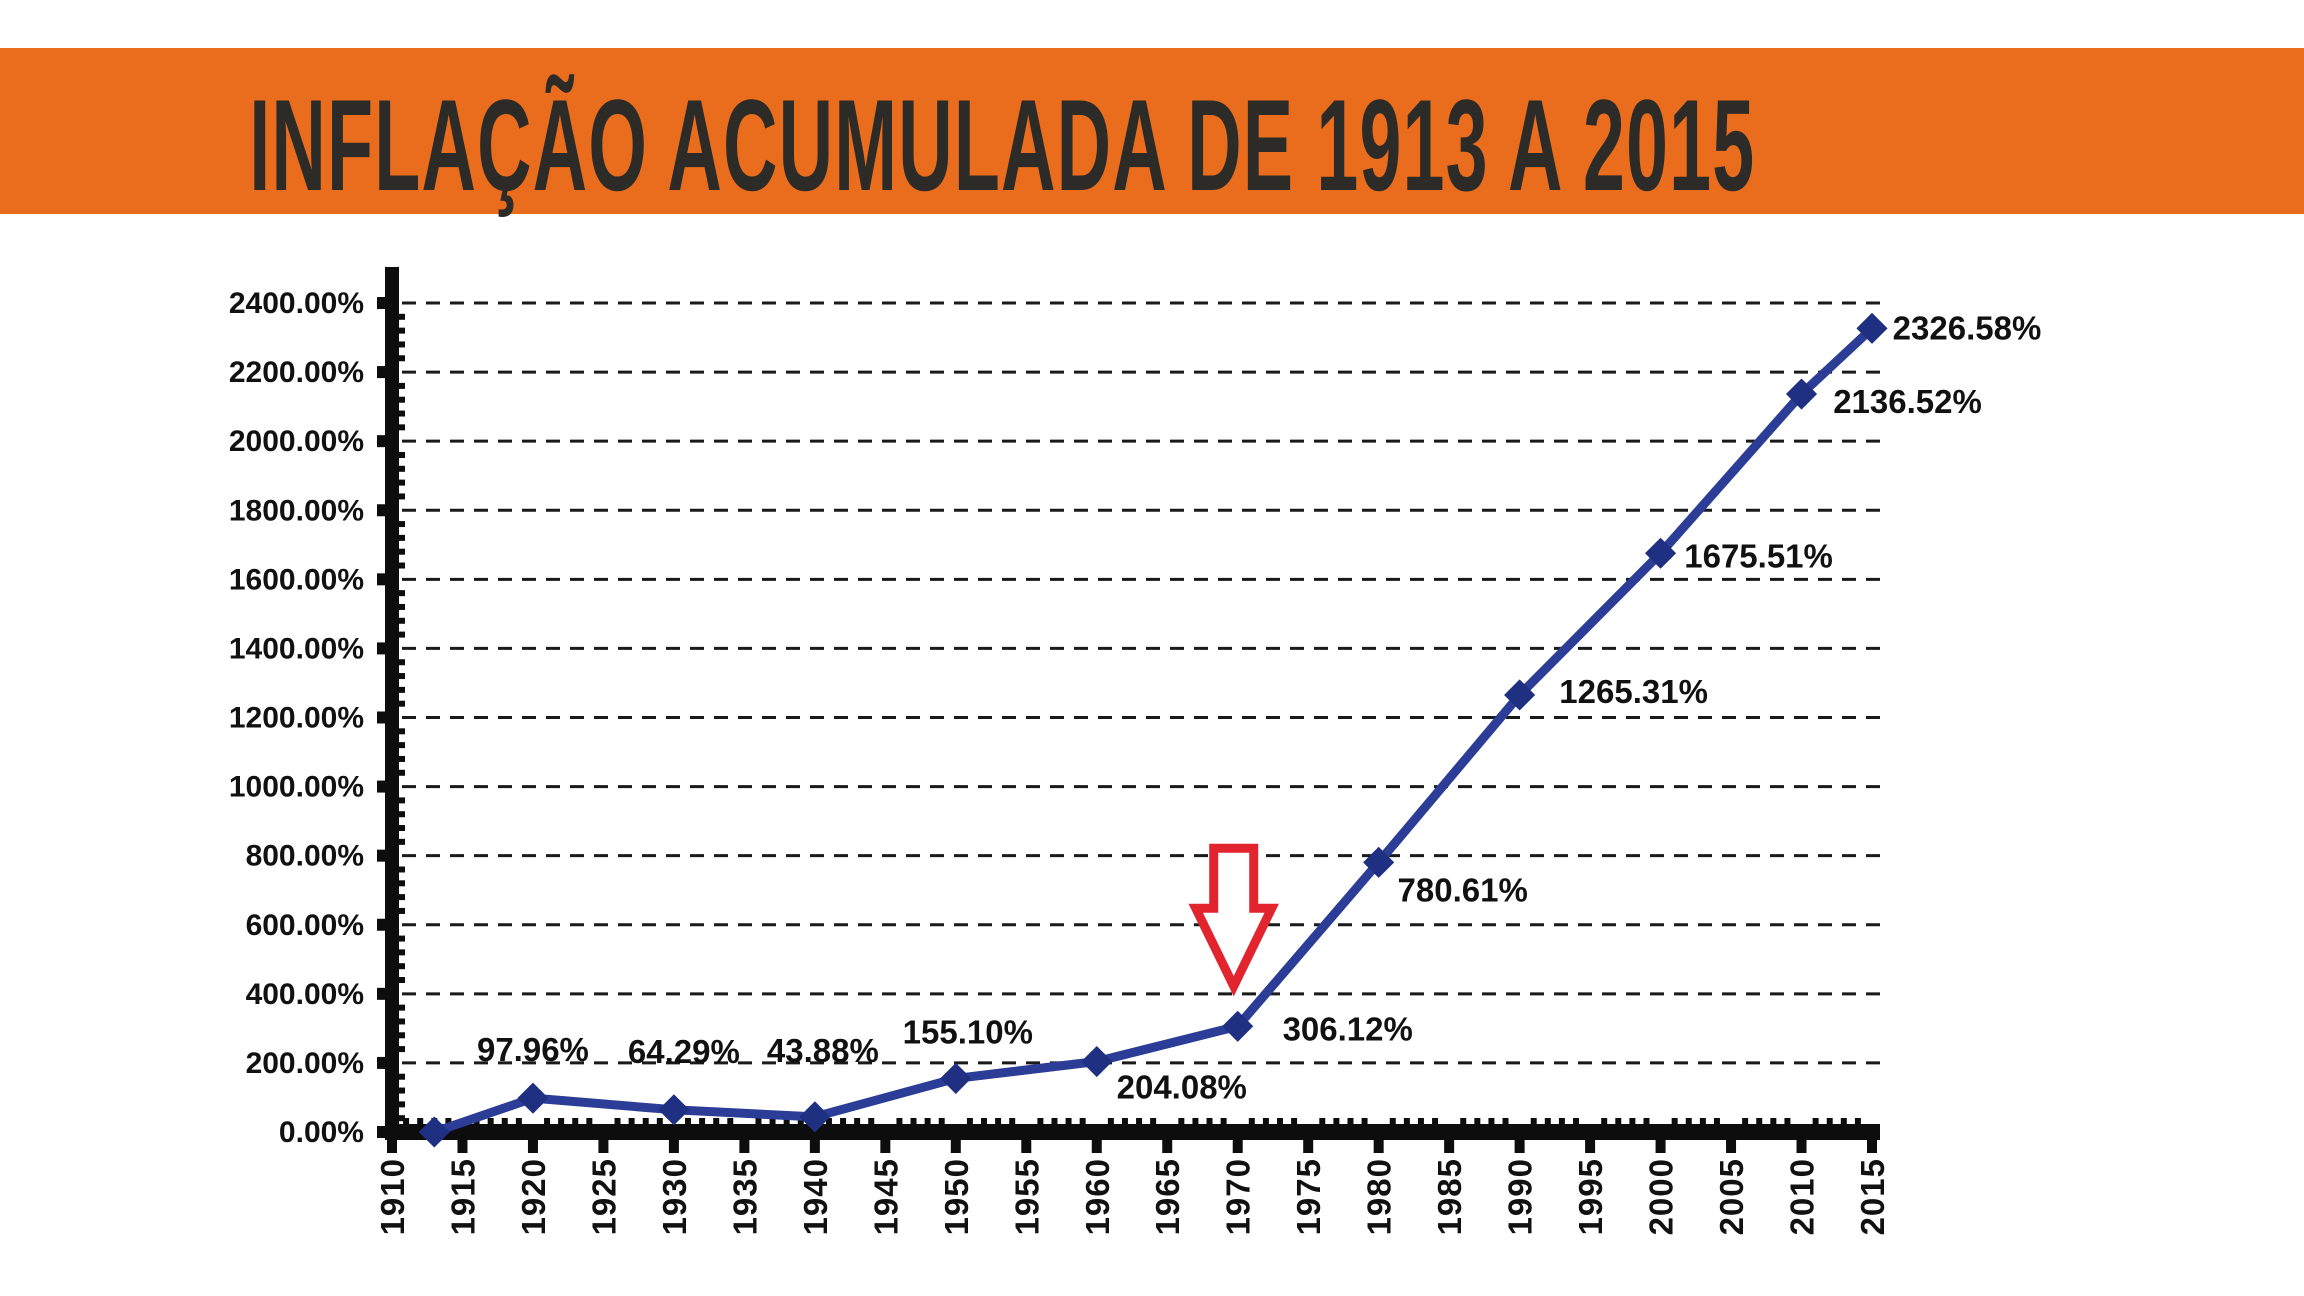  I want to click on x-axis, so click(1132, 1132).